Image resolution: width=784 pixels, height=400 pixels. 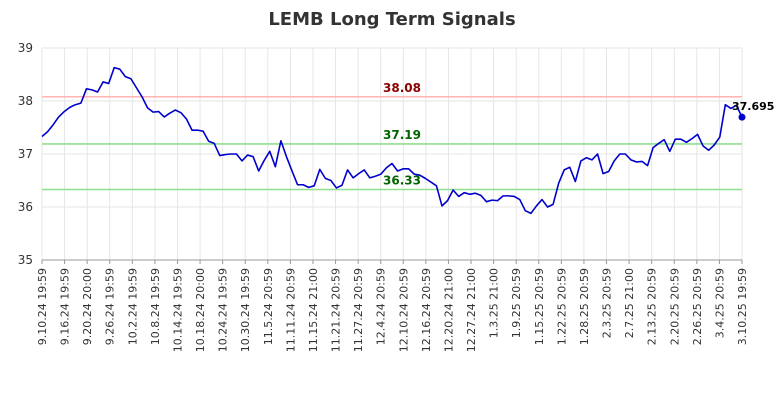 What do you see at coordinates (336, 310) in the screenshot?
I see `x-tick-label: 11.21.24 20:59` at bounding box center [336, 310].